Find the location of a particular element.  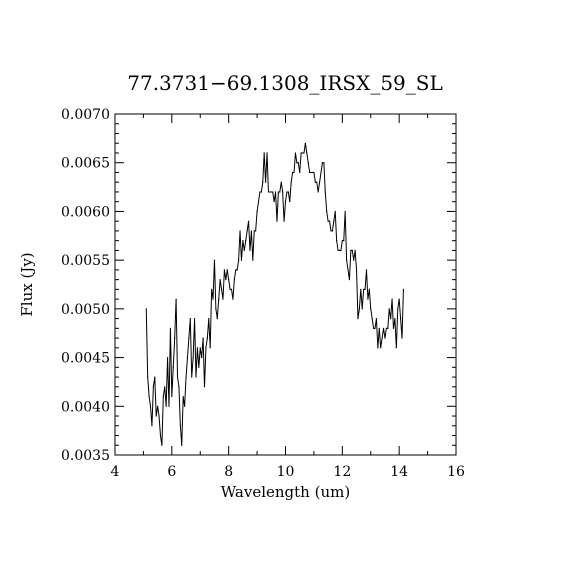

x-tick-label: 16 is located at coordinates (456, 472).